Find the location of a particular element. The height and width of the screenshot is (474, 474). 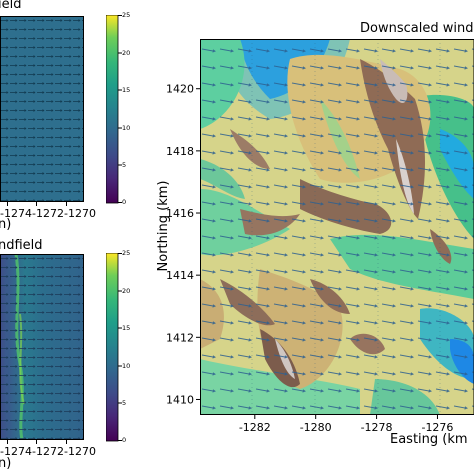

x-tick-label: -1276 is located at coordinates (437, 427).